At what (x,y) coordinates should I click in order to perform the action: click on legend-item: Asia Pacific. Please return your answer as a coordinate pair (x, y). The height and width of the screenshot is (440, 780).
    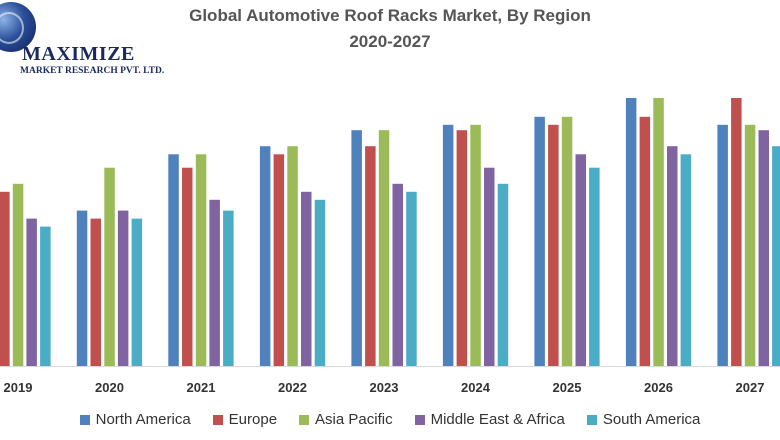
    Looking at the image, I should click on (346, 419).